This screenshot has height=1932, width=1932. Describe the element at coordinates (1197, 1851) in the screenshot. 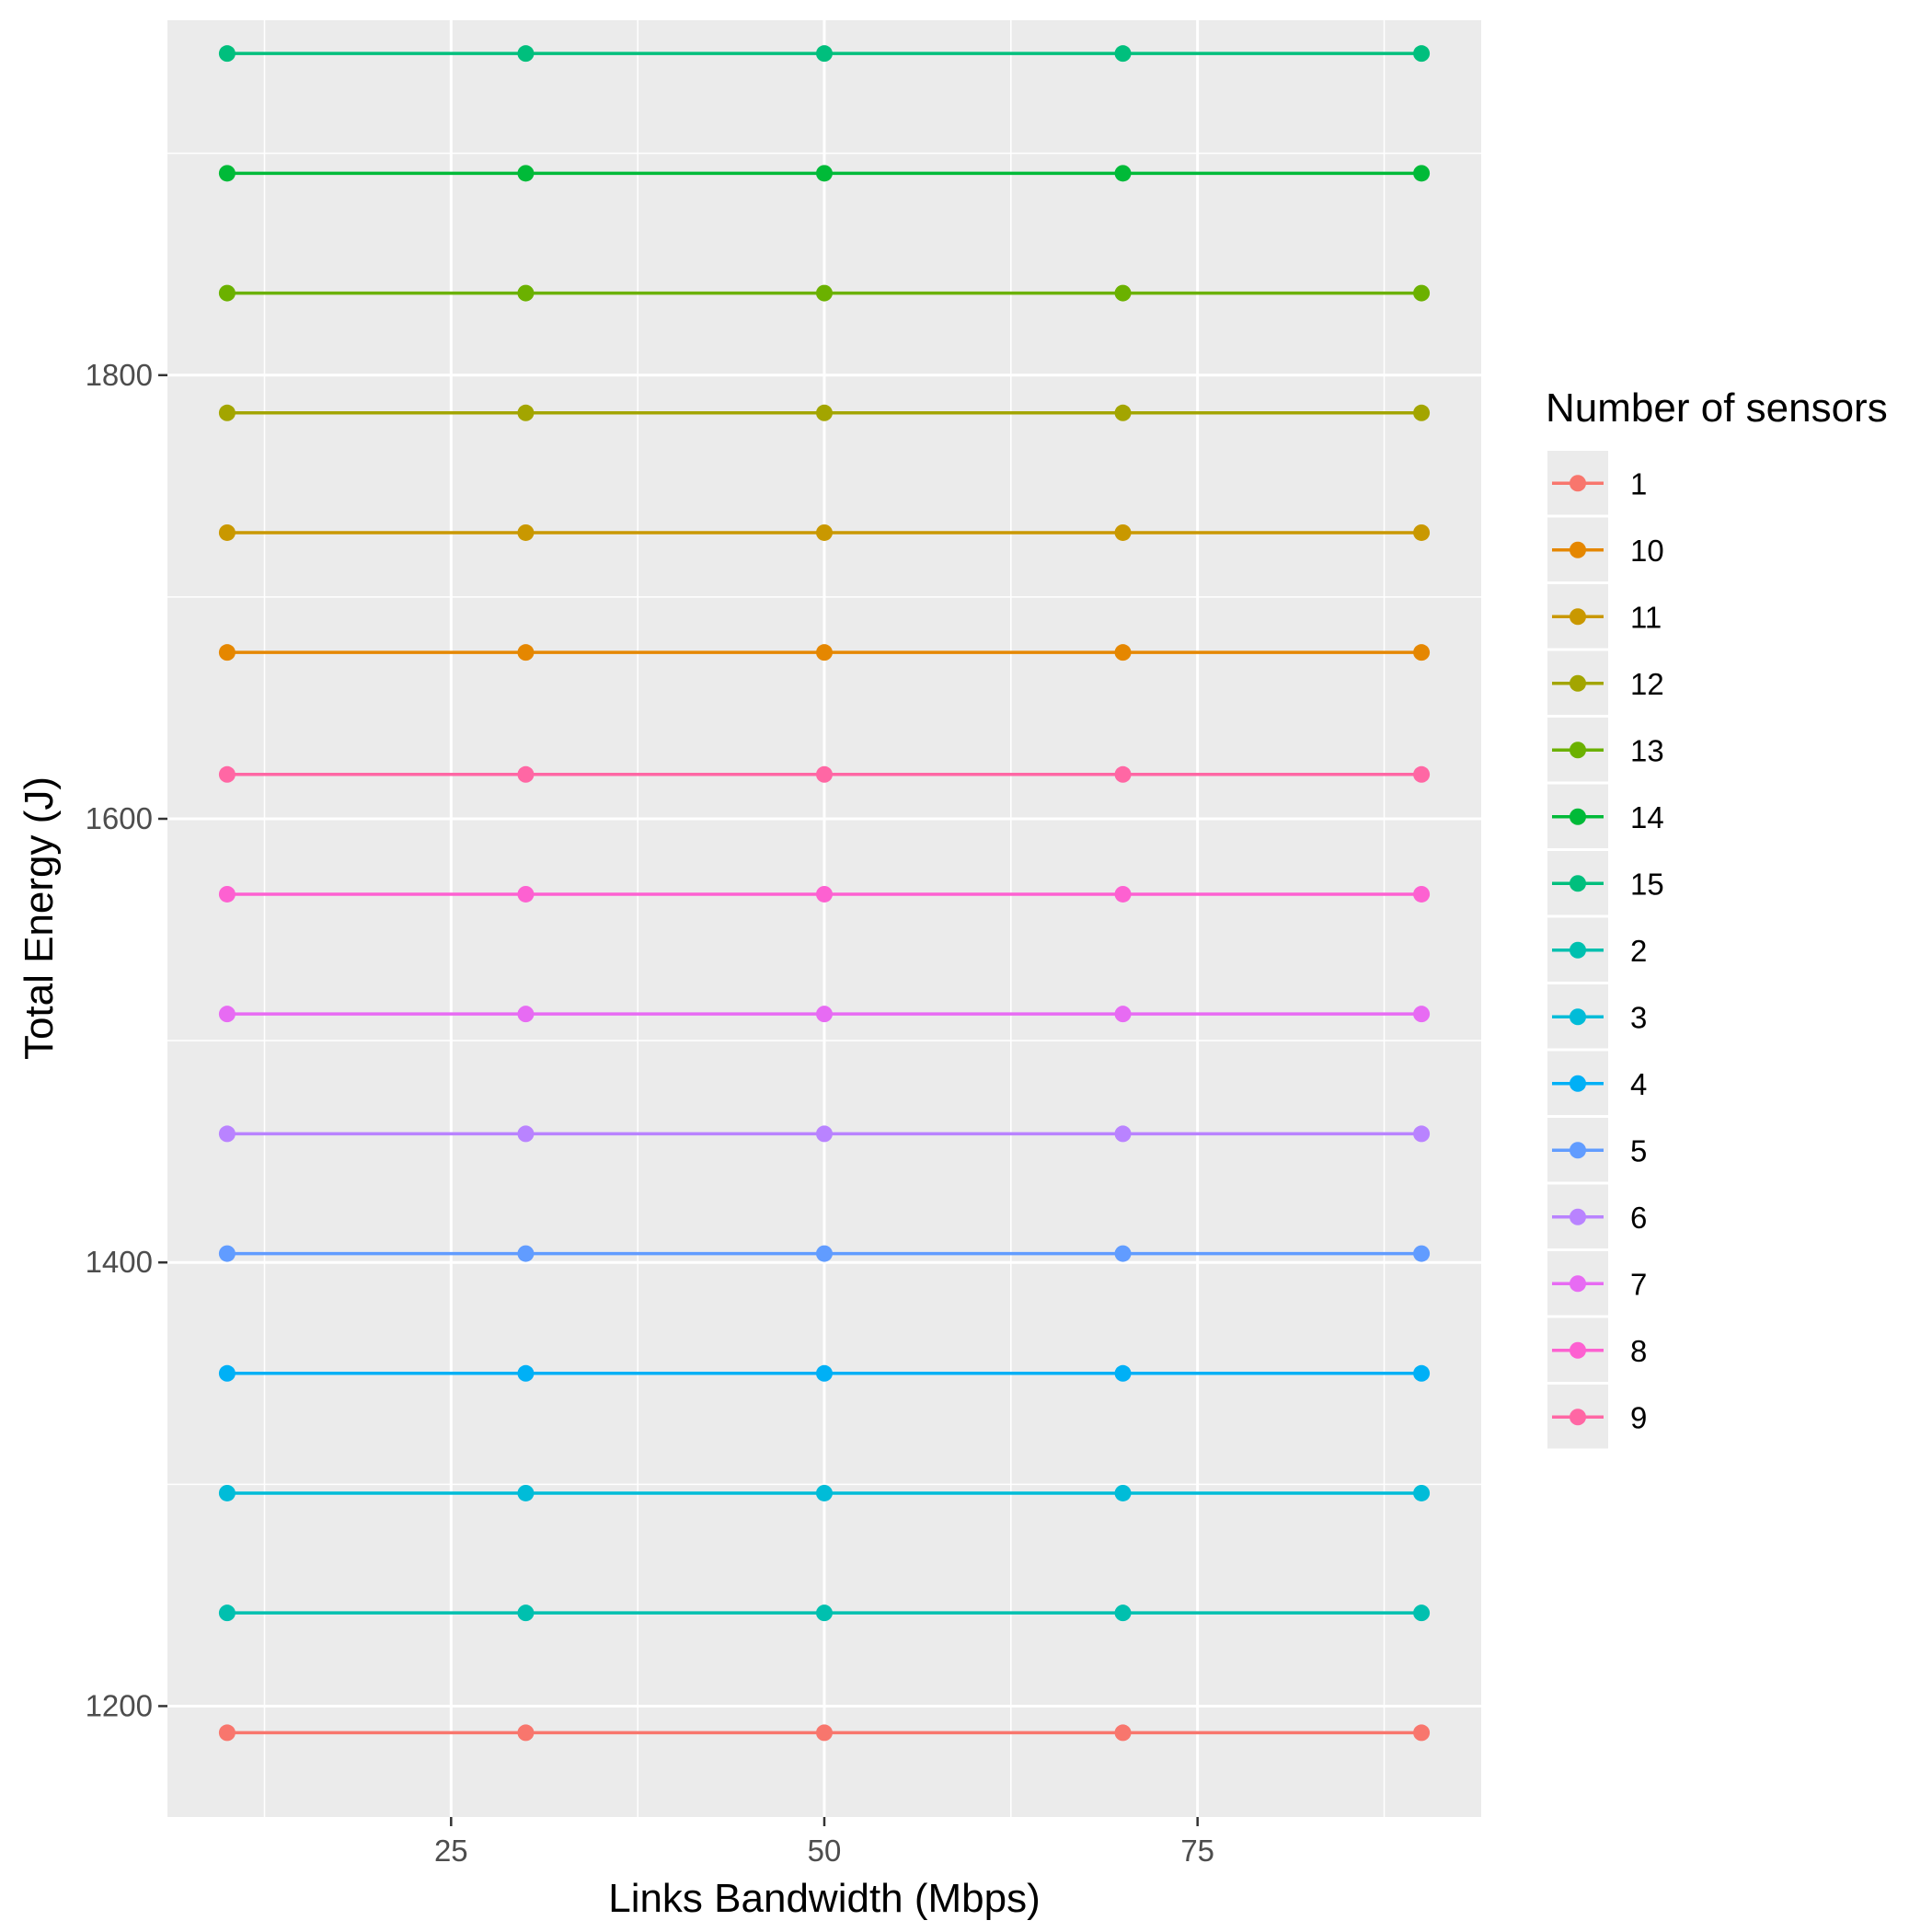

I see `x-tick-label: 75` at that location.